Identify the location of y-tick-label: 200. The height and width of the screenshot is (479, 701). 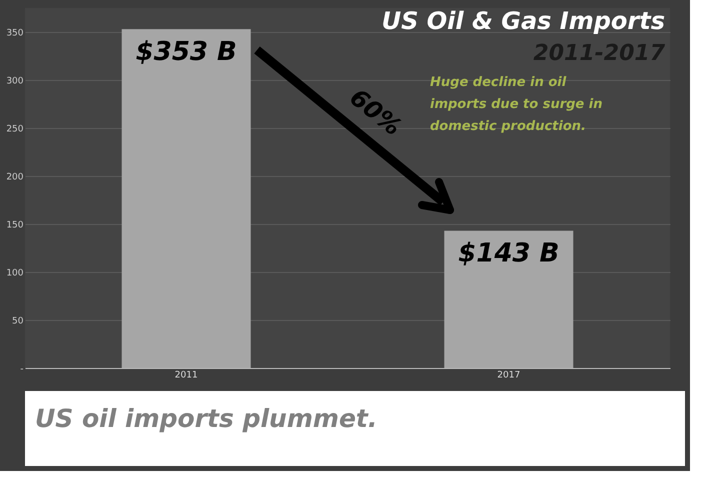
(15, 177).